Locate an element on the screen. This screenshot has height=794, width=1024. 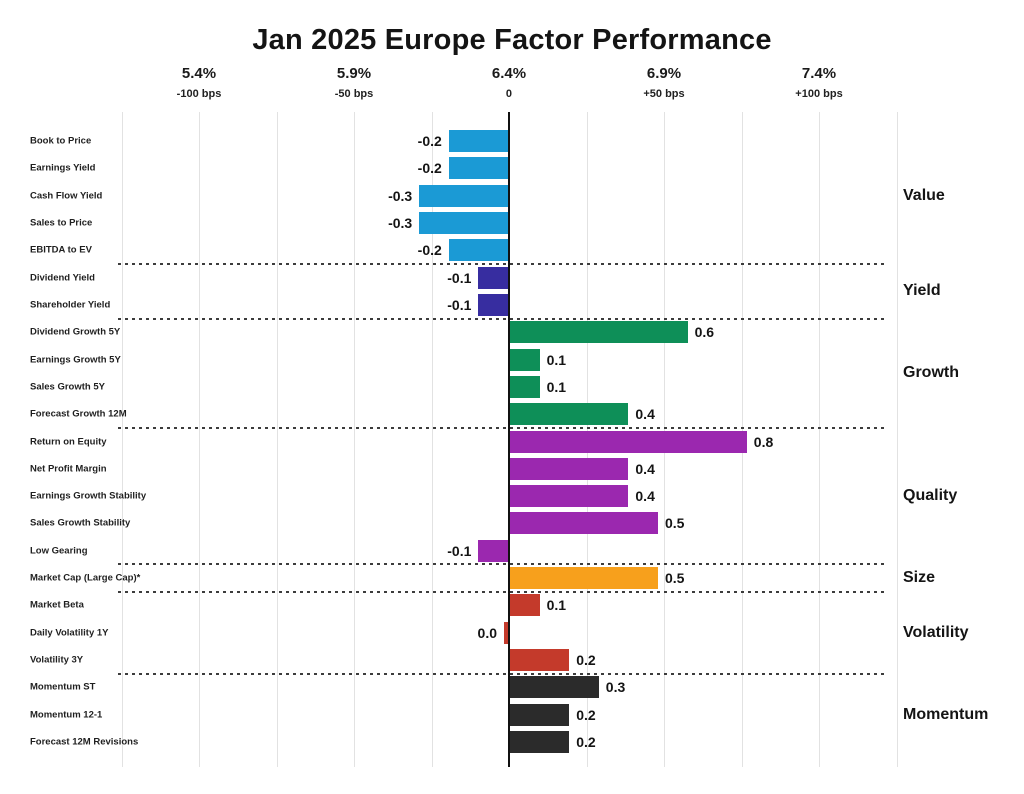
group-label-size: Size is located at coordinates (919, 578).